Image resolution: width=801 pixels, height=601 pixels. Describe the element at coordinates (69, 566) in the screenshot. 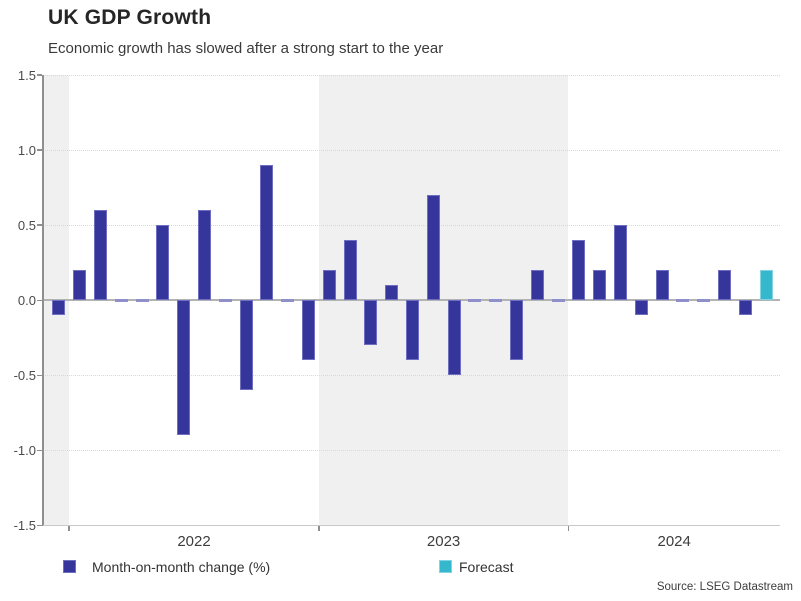

I see `legend-swatch-month-on-month` at that location.